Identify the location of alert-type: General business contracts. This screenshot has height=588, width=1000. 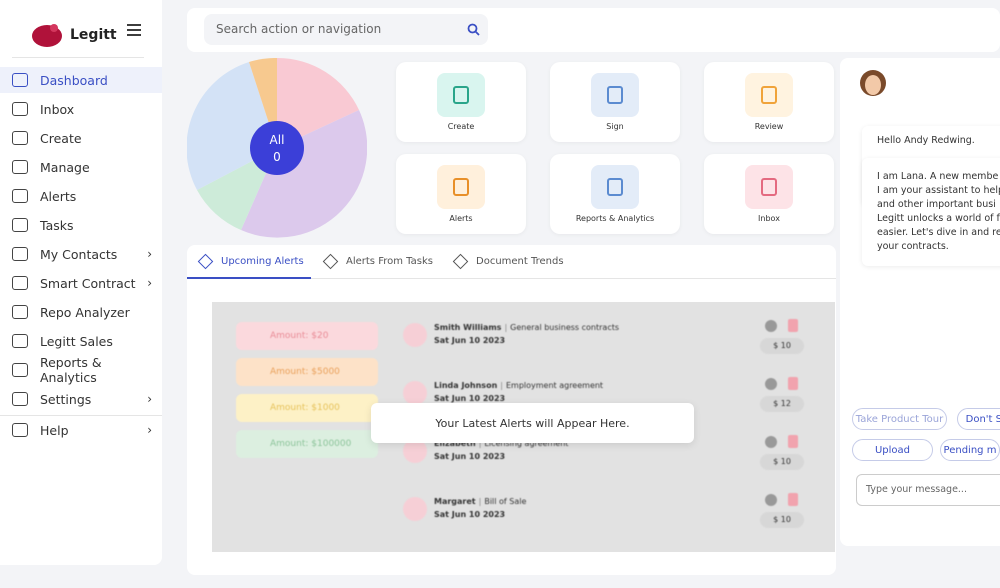
(565, 327).